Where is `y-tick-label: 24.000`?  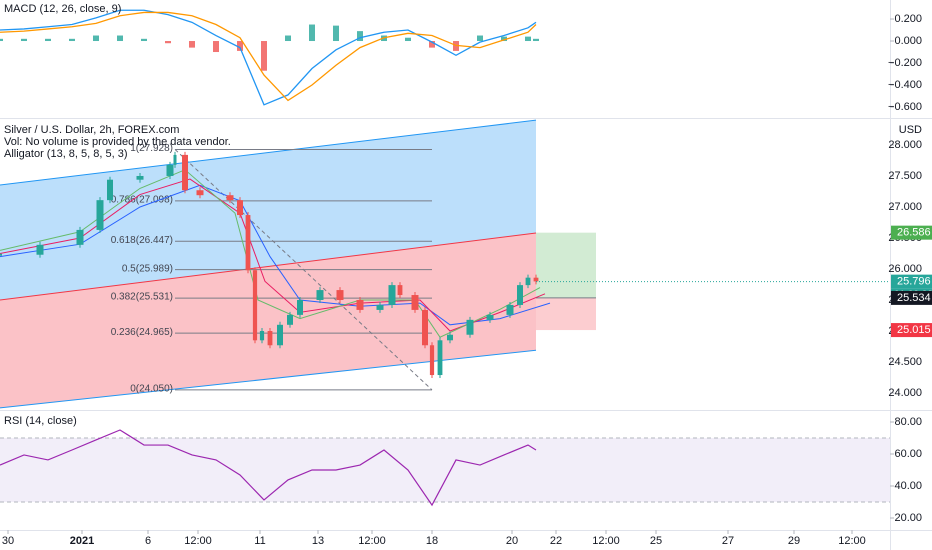 y-tick-label: 24.000 is located at coordinates (905, 393).